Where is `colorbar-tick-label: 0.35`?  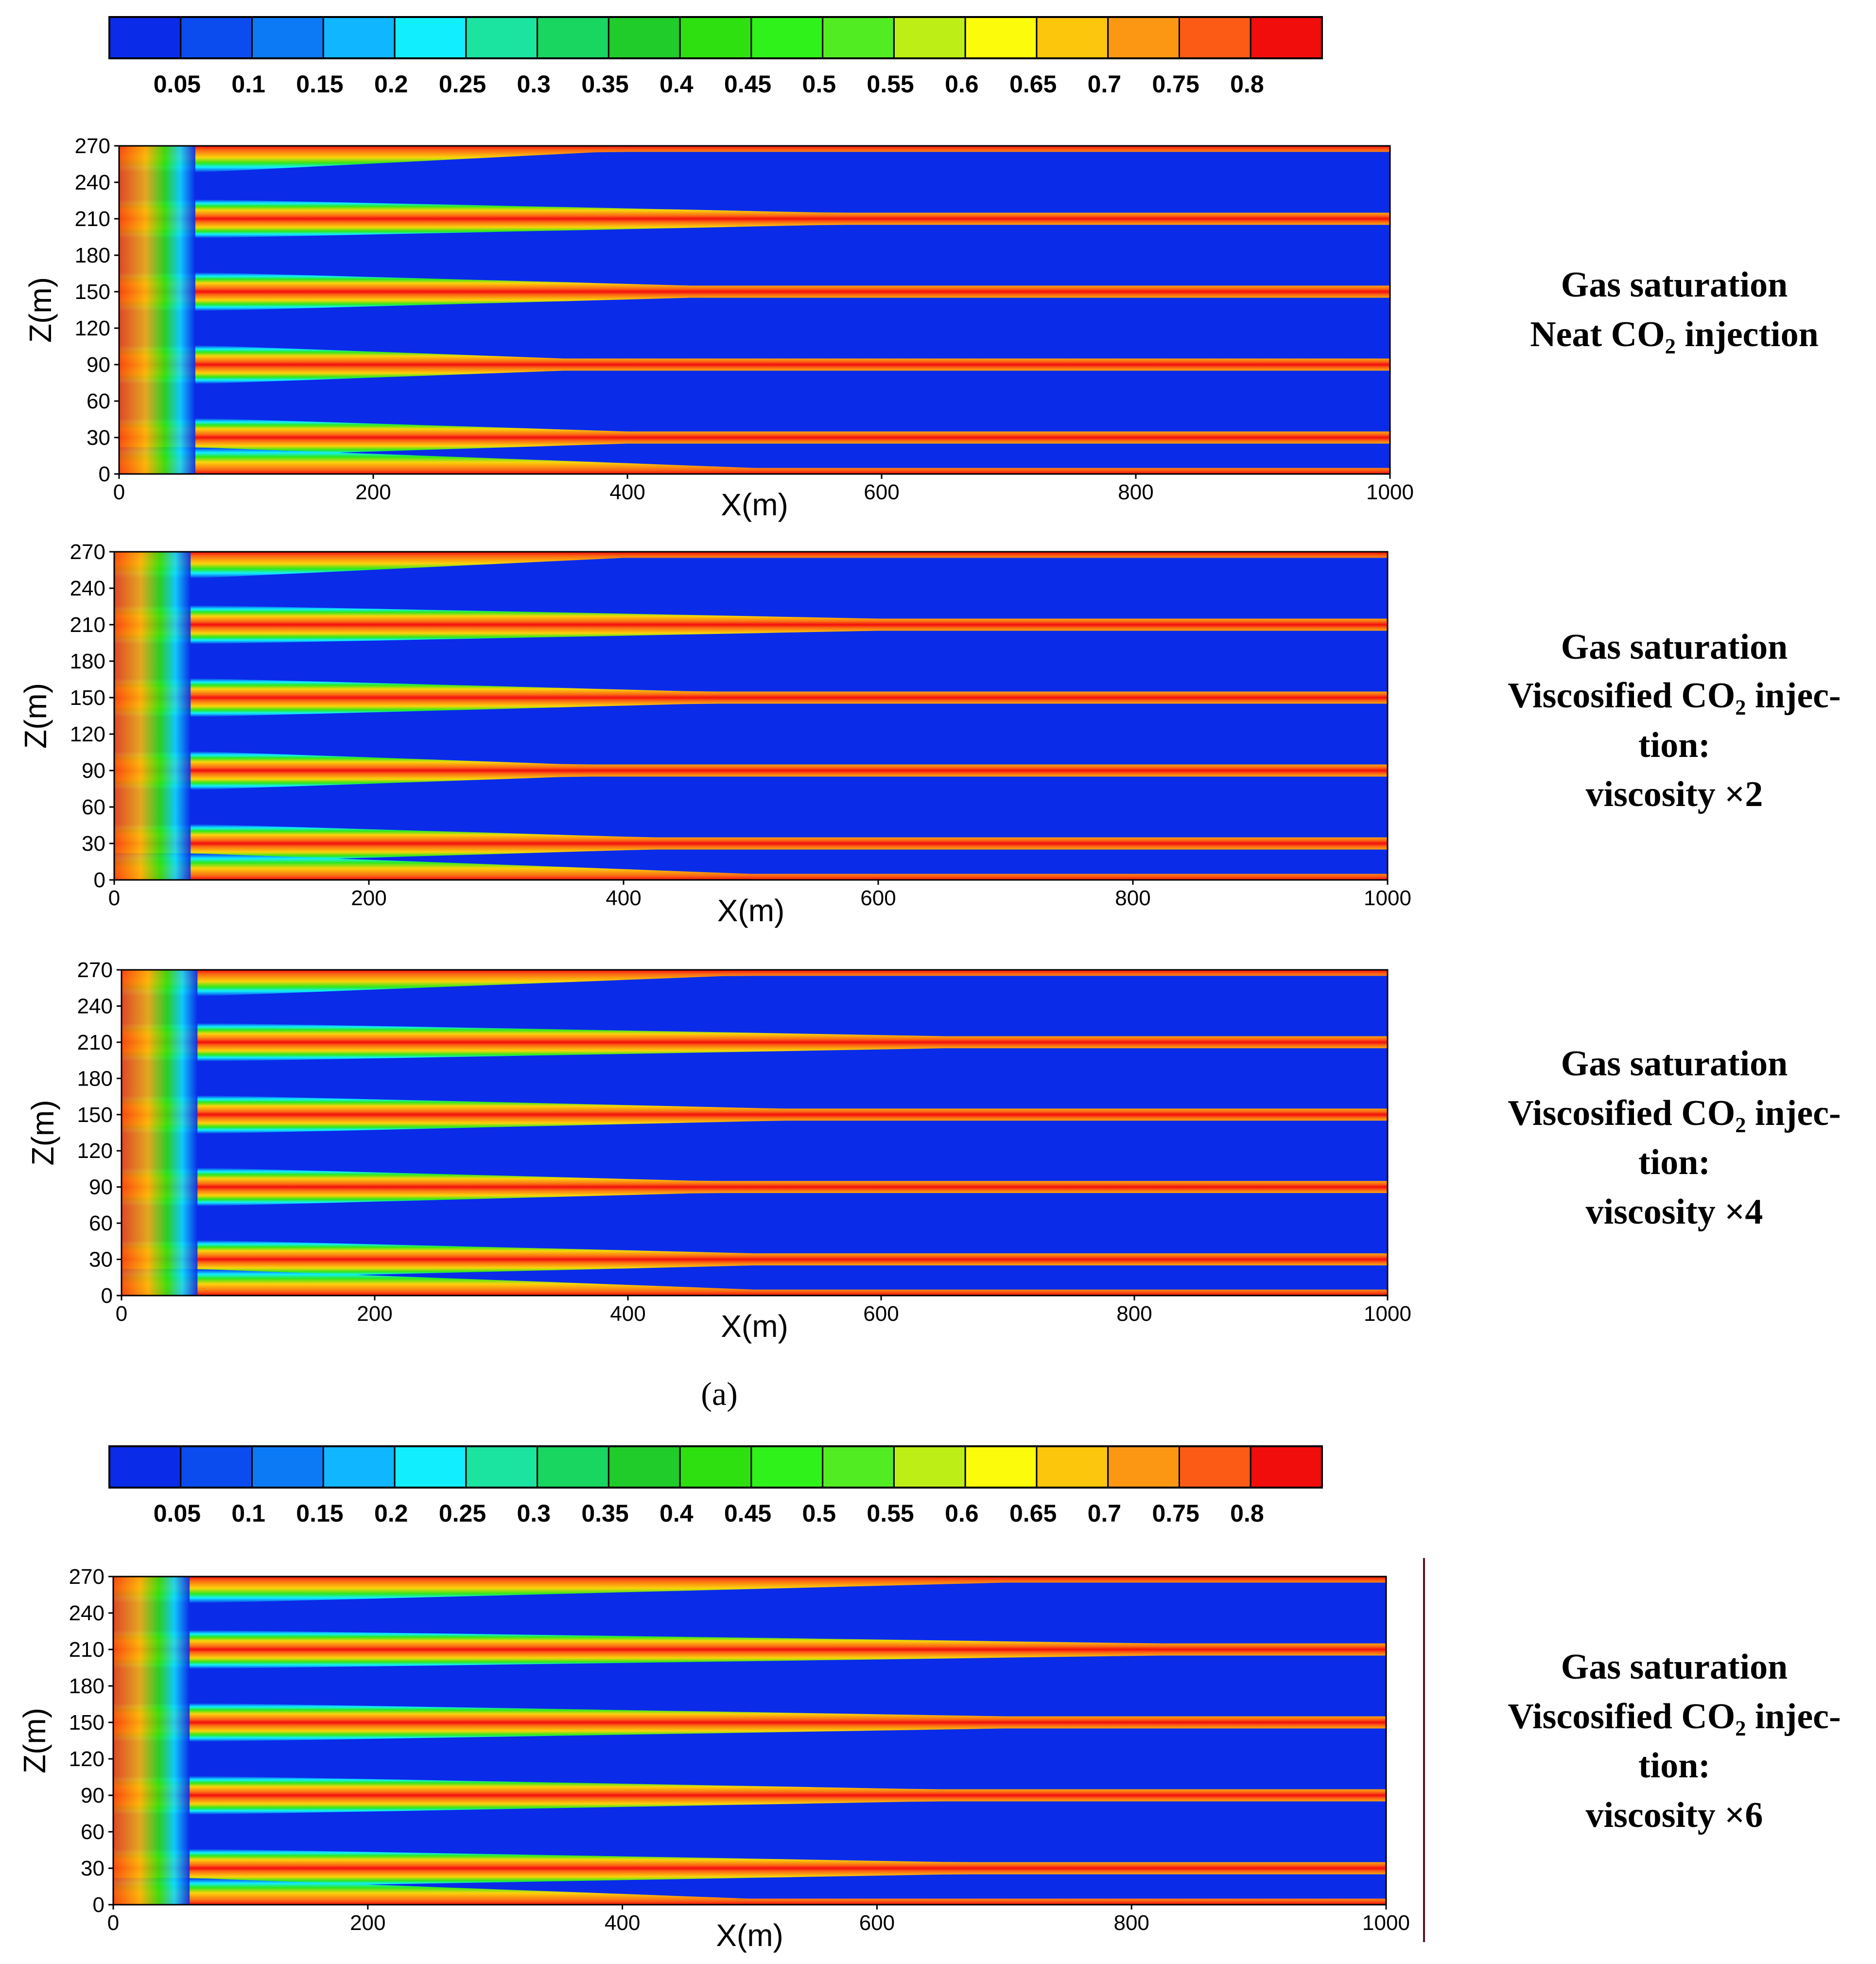
colorbar-tick-label: 0.35 is located at coordinates (605, 1513).